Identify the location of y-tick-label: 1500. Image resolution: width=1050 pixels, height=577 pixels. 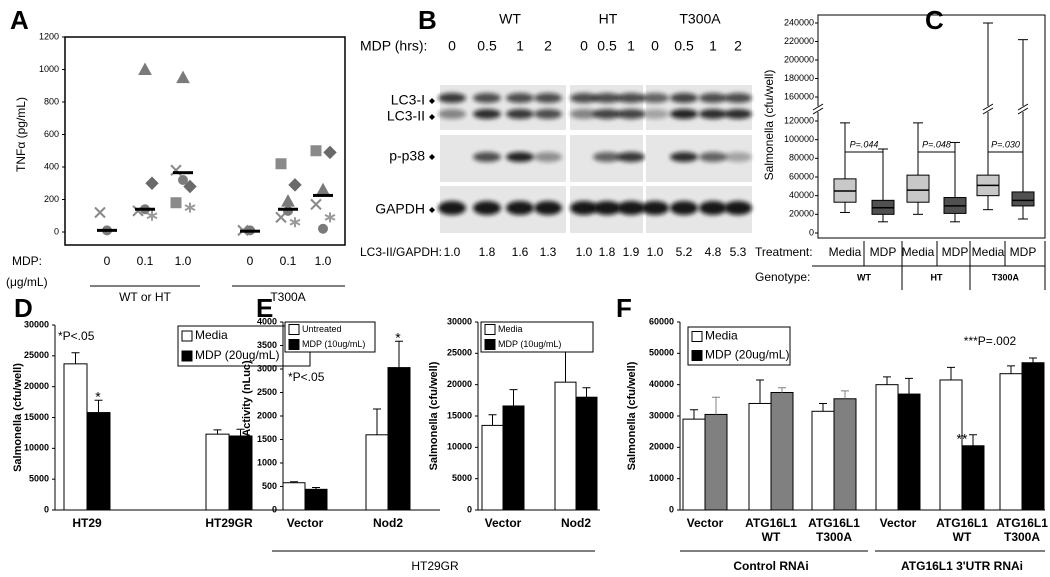
(267, 439).